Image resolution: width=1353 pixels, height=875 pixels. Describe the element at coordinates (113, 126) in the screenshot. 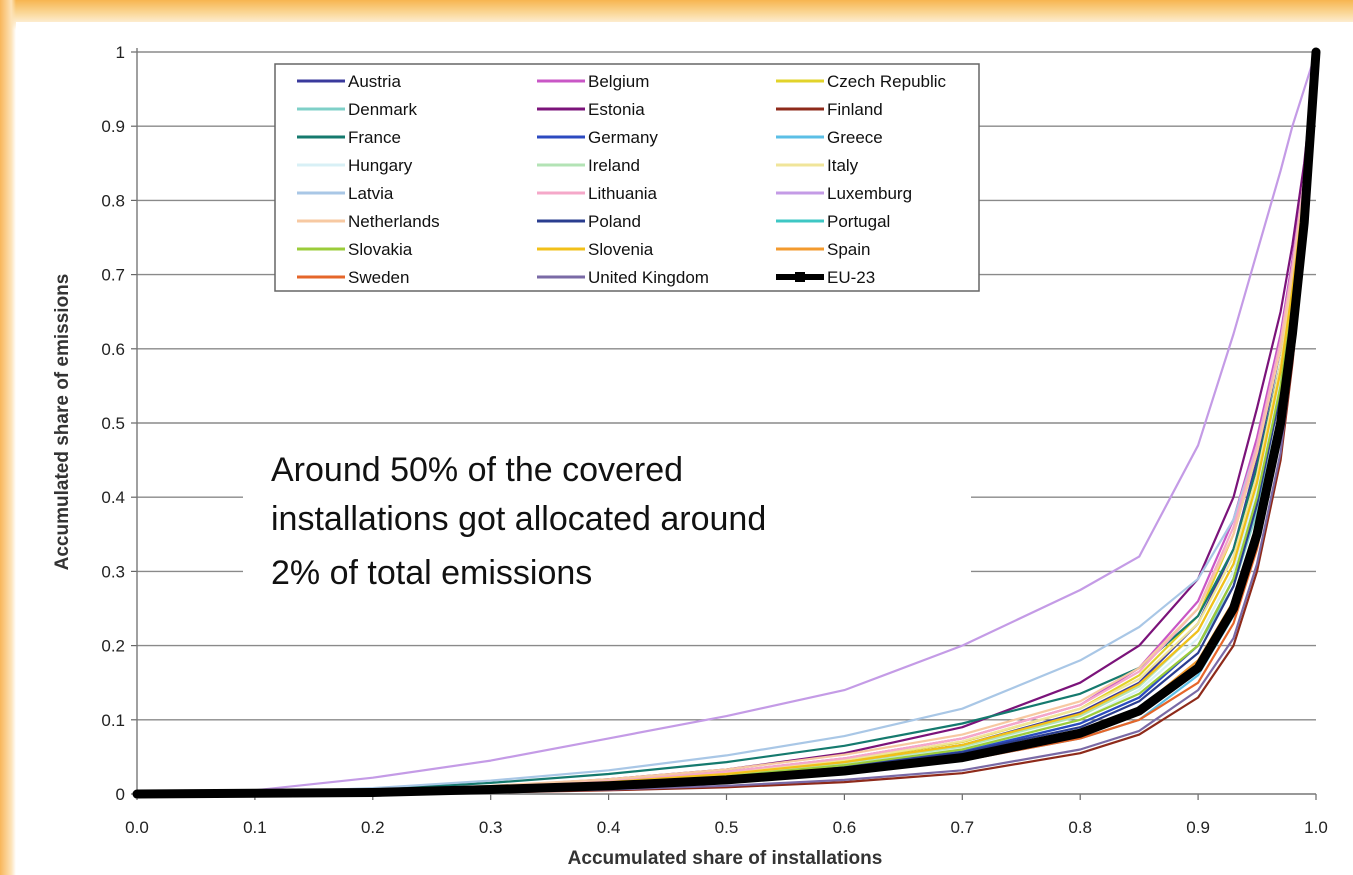

I see `y-tick-label: 0.9` at that location.